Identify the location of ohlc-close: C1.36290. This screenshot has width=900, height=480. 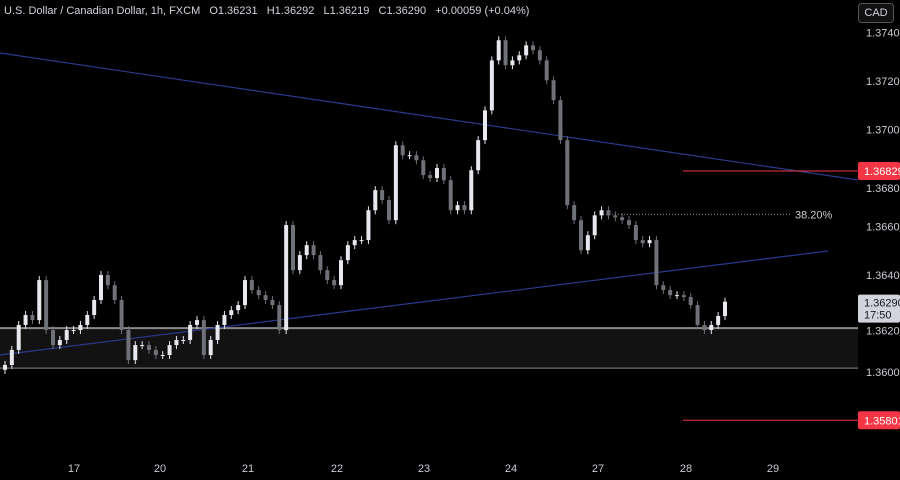
(402, 11).